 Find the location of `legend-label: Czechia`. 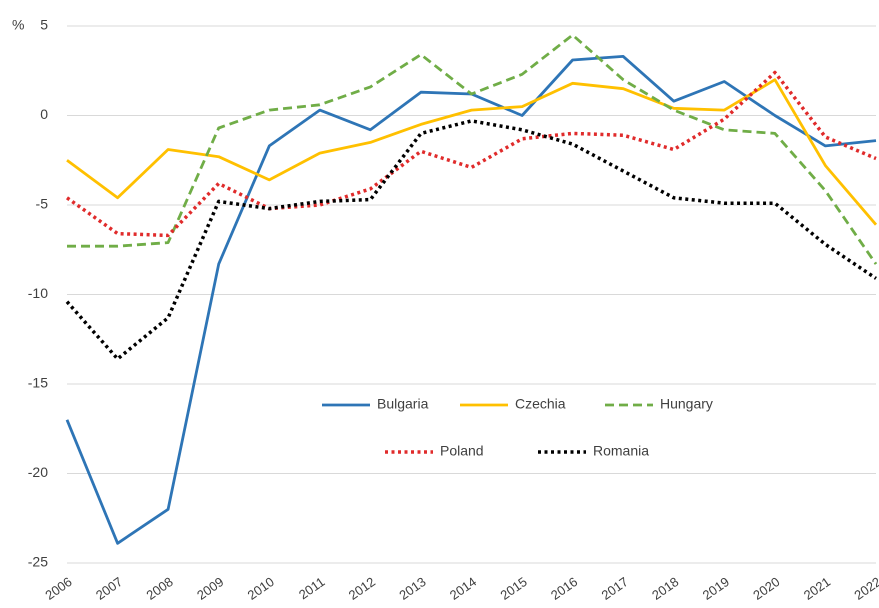

legend-label: Czechia is located at coordinates (540, 404).